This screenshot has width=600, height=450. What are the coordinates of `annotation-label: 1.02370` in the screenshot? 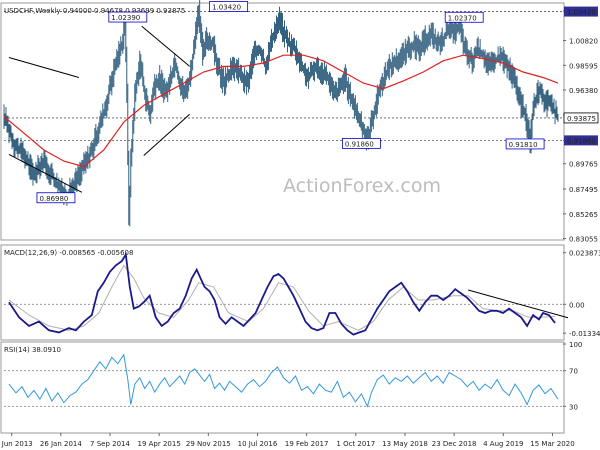 It's located at (462, 18).